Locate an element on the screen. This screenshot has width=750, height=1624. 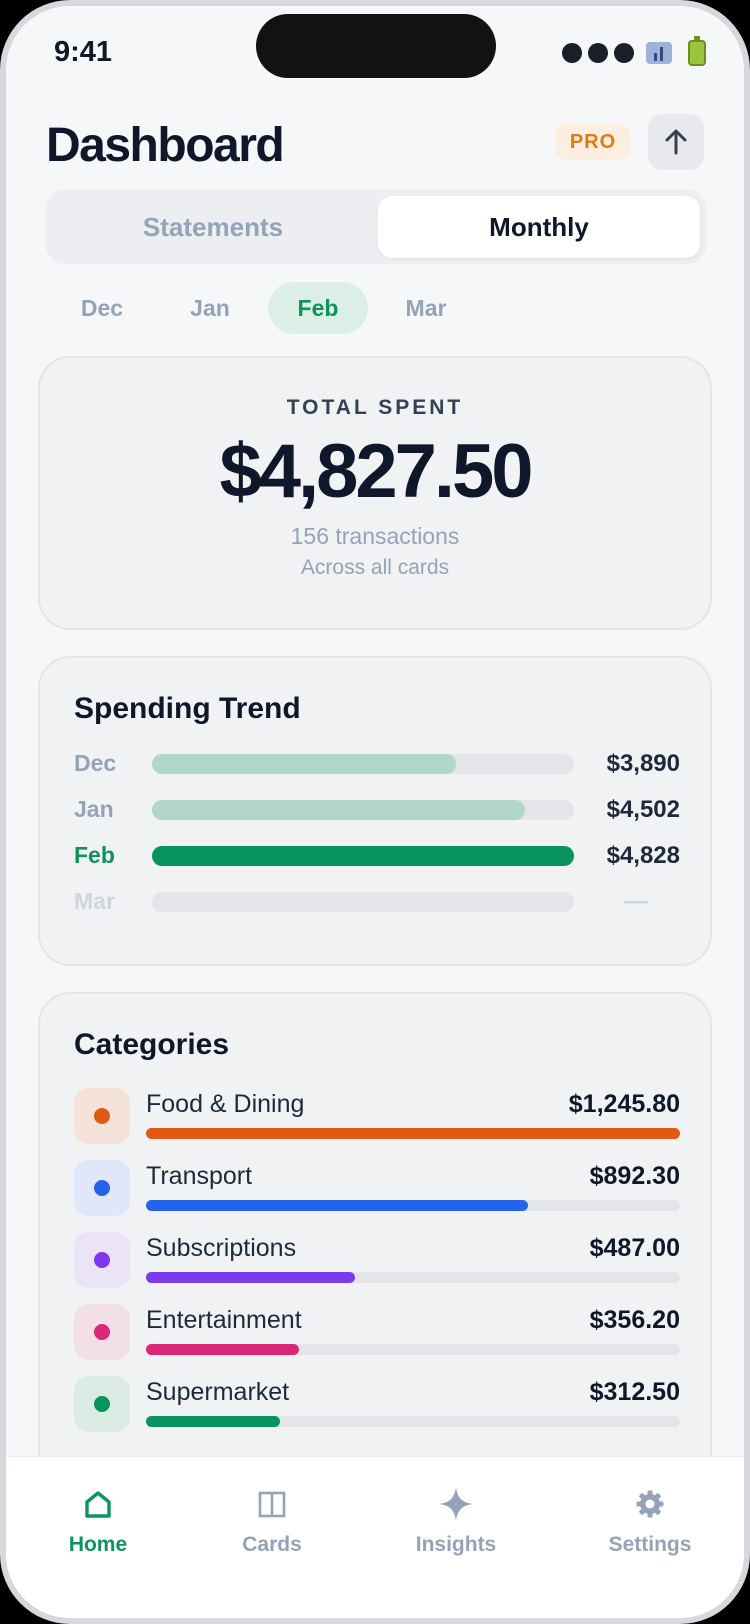
month-chip-feb: Feb is located at coordinates (318, 308).